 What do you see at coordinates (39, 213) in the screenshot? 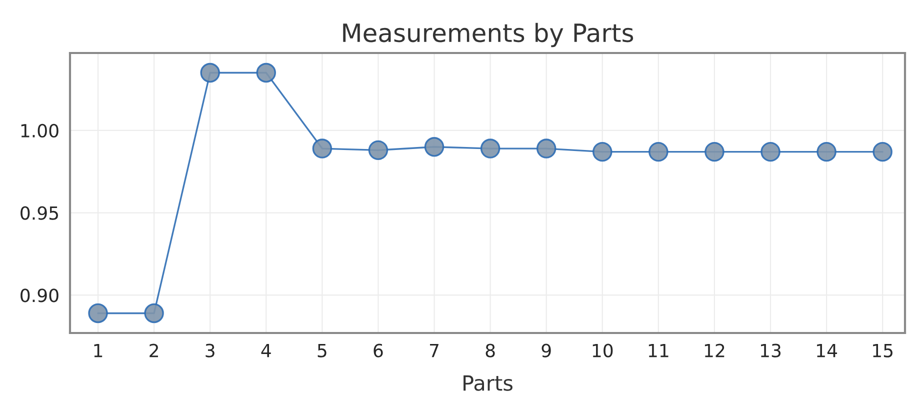
I see `y-tick-label: 0.95` at bounding box center [39, 213].